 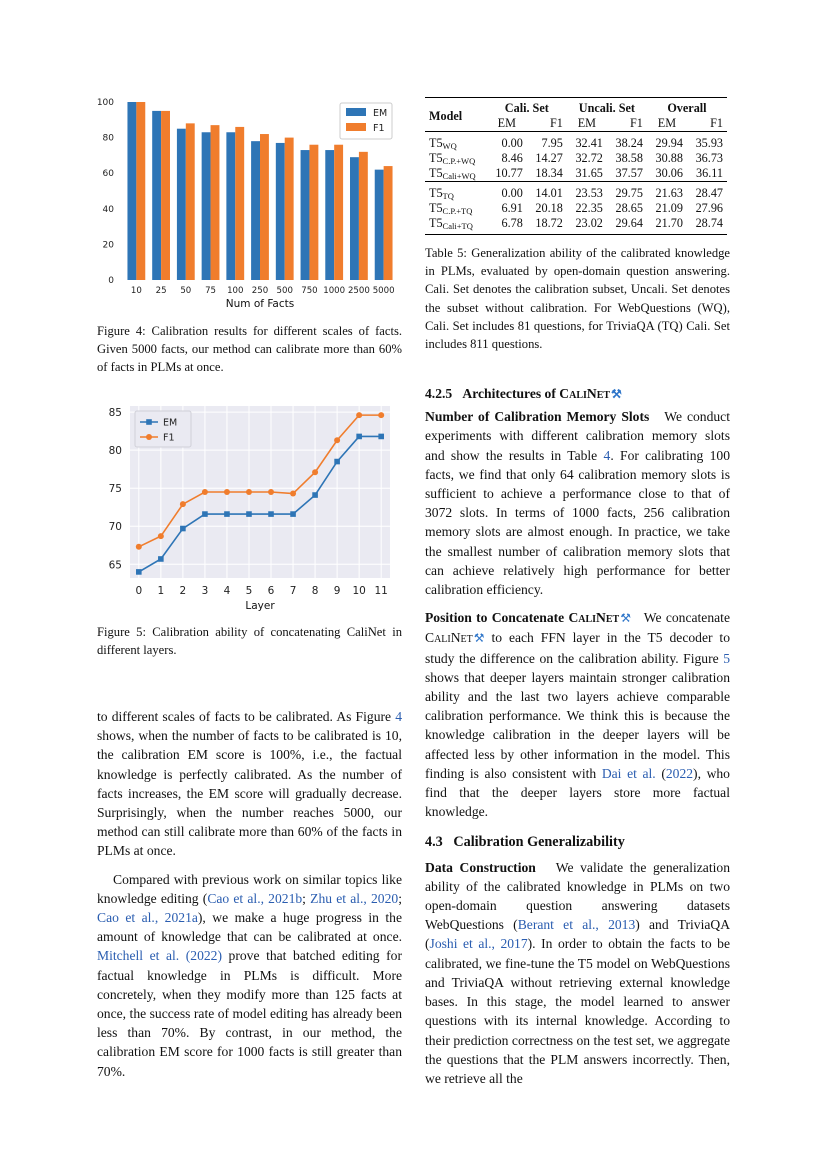 I want to click on x-axis-label: Layer, so click(x=260, y=606).